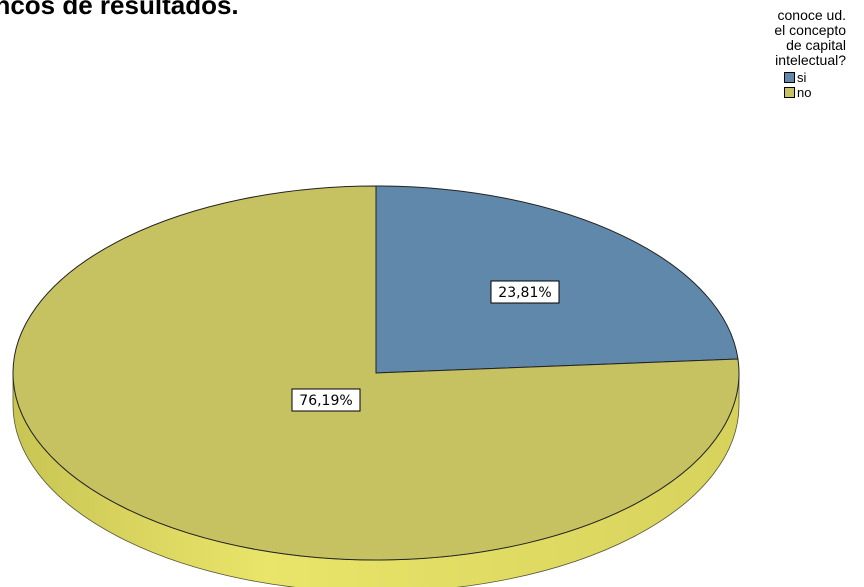  I want to click on pie-label-si: 23,81%, so click(525, 292).